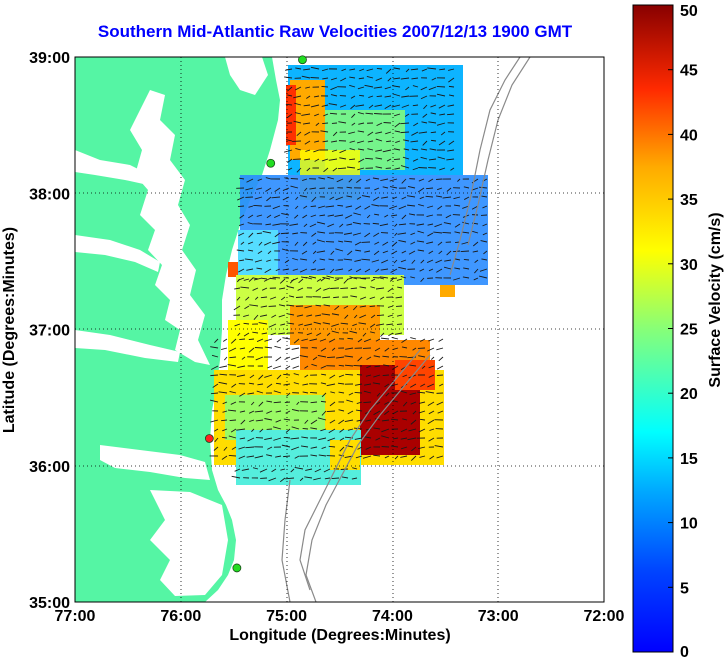 This screenshot has height=659, width=724. What do you see at coordinates (246, 76) in the screenshot?
I see `delaware-bay` at bounding box center [246, 76].